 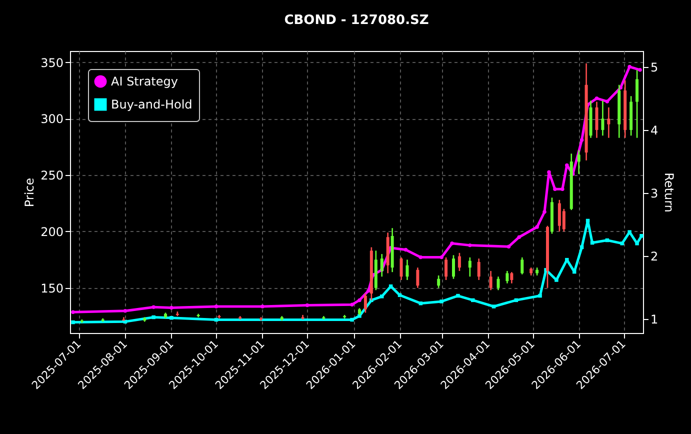 I want to click on y2-tick-label: 1, so click(x=654, y=319).